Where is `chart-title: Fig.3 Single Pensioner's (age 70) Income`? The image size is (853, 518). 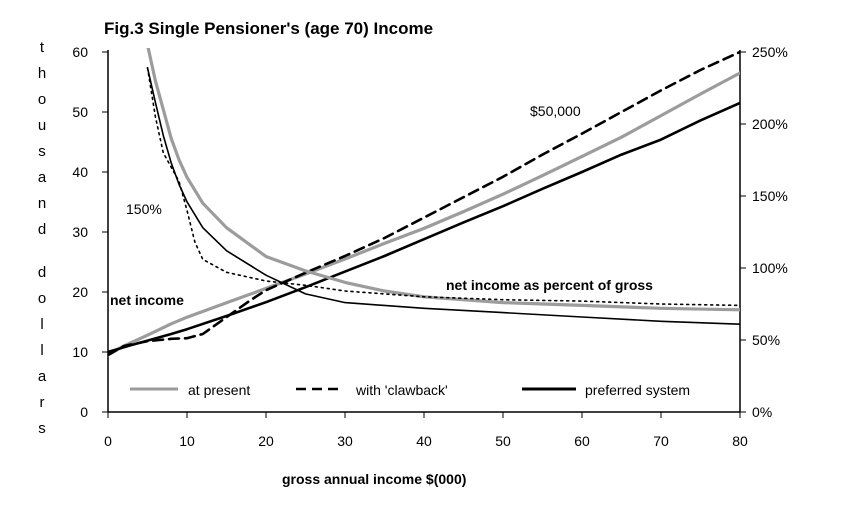
chart-title: Fig.3 Single Pensioner's (age 70) Income is located at coordinates (268, 28).